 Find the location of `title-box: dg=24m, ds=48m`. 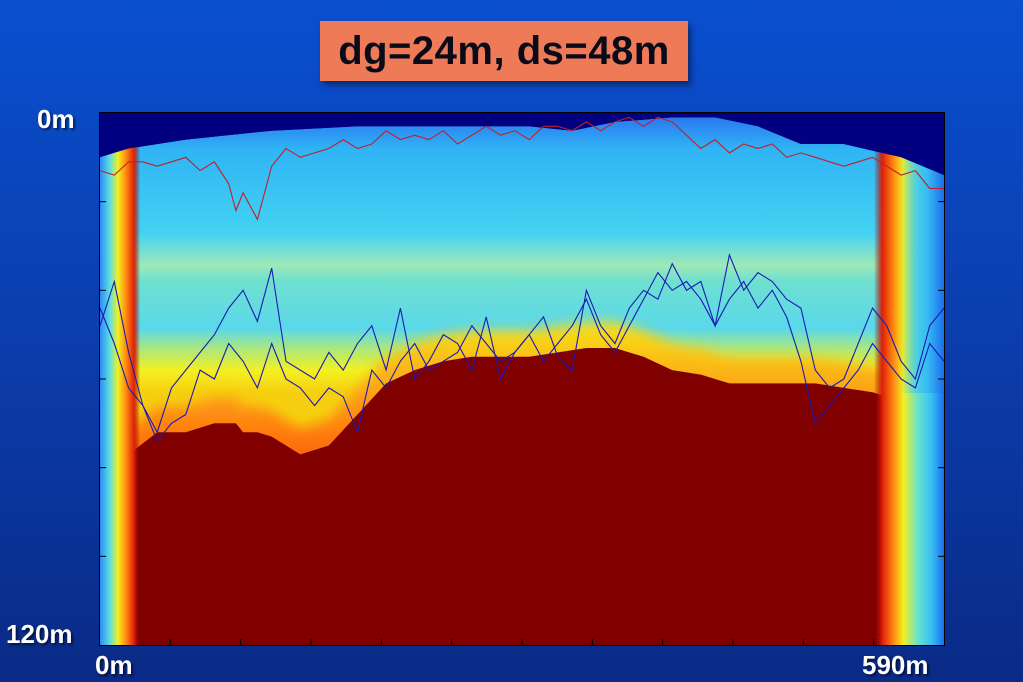

title-box: dg=24m, ds=48m is located at coordinates (504, 51).